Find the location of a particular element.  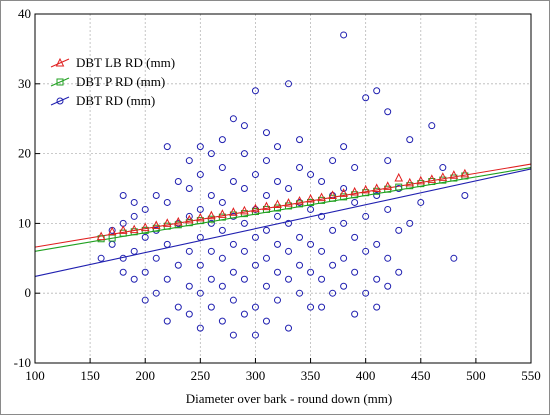

y-tick-label: 30 is located at coordinates (24, 83).